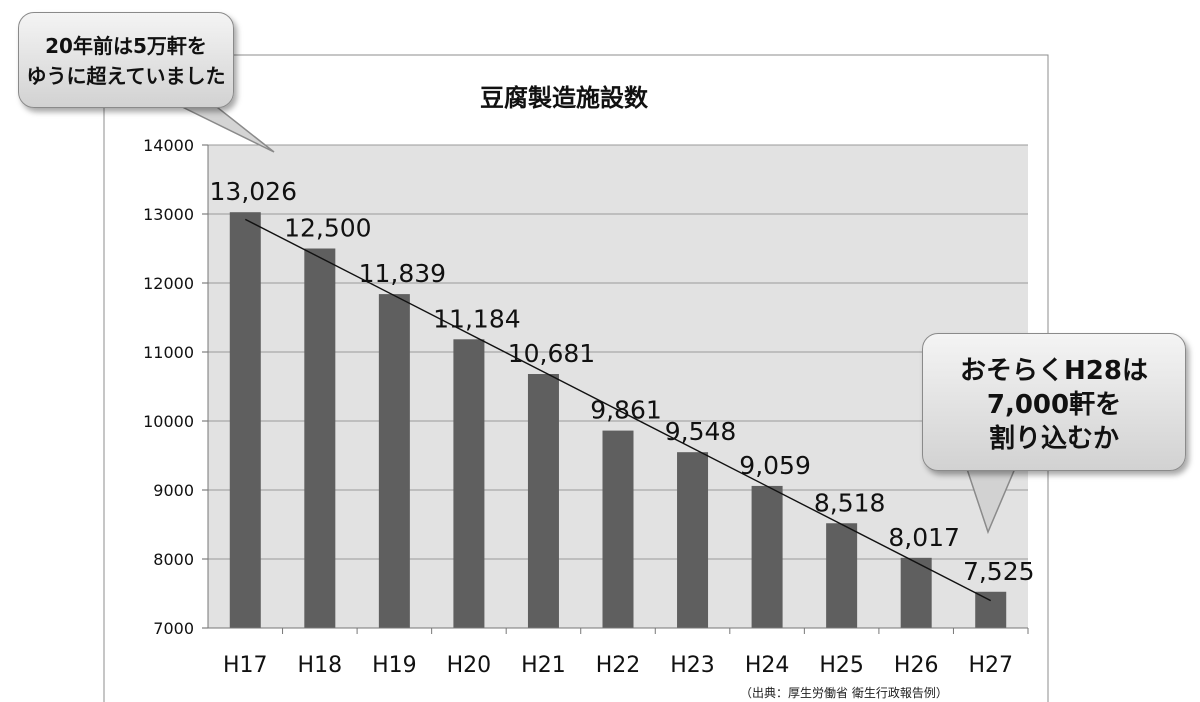 The image size is (1200, 702). Describe the element at coordinates (767, 556) in the screenshot. I see `bar-H24` at that location.